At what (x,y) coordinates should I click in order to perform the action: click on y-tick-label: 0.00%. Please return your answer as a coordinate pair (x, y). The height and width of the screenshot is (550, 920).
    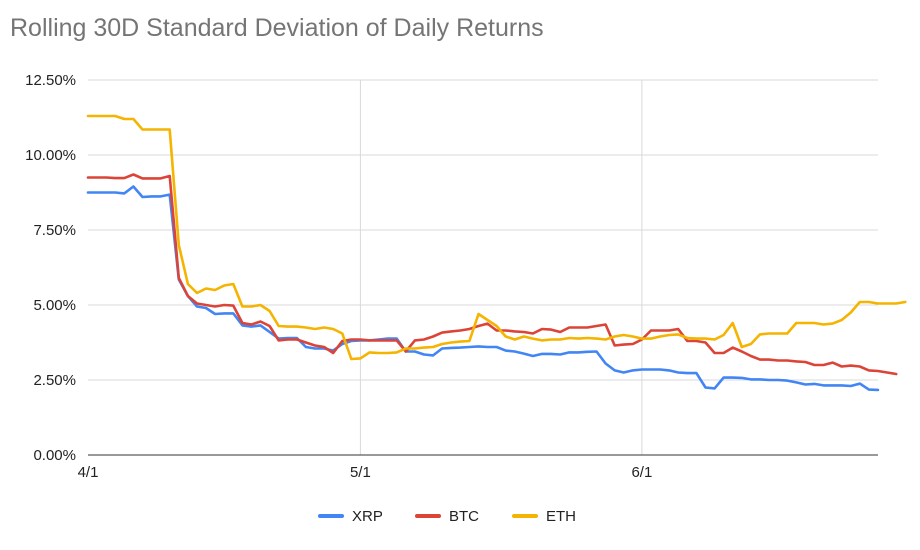
    Looking at the image, I should click on (54, 455).